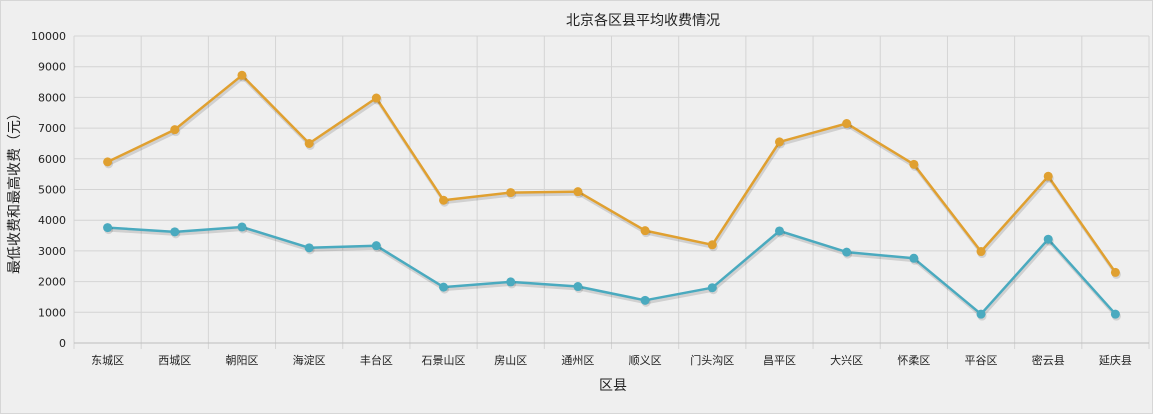 The height and width of the screenshot is (414, 1153). I want to click on y-tick-label: 6000, so click(52, 159).